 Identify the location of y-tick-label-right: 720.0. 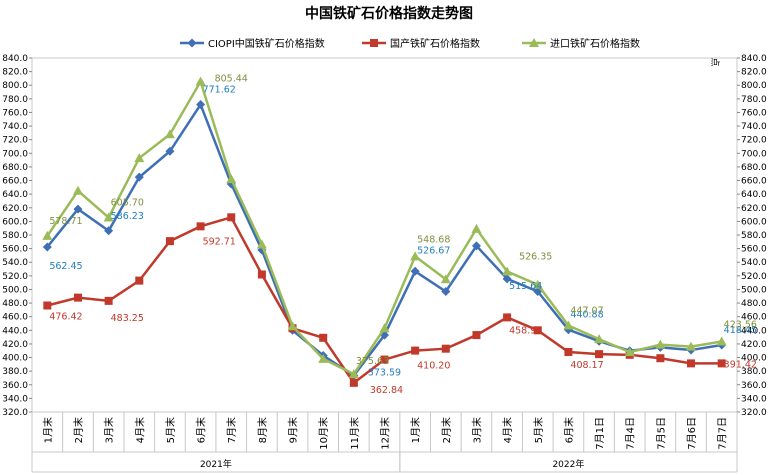
(754, 141).